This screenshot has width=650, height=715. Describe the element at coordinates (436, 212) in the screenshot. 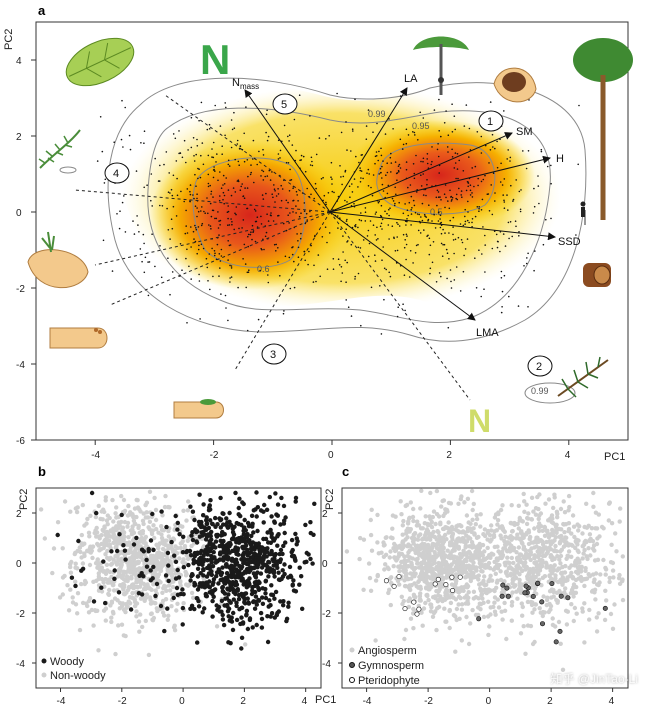

I see `contour-label: 0.5` at that location.